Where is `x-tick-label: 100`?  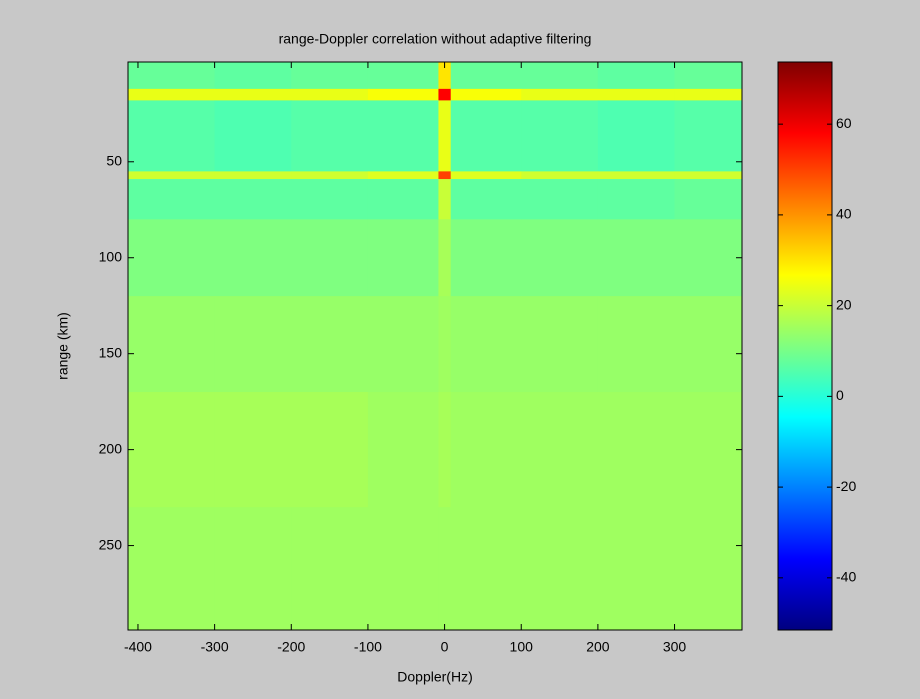
x-tick-label: 100 is located at coordinates (522, 647).